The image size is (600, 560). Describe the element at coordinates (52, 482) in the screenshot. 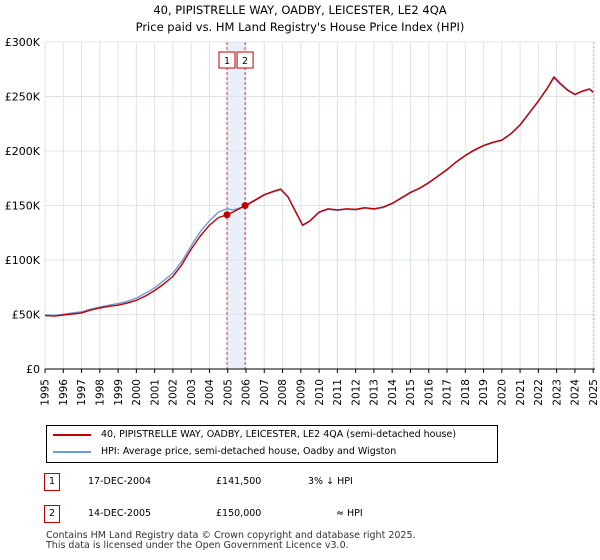

I see `sale-badge: 1` at that location.